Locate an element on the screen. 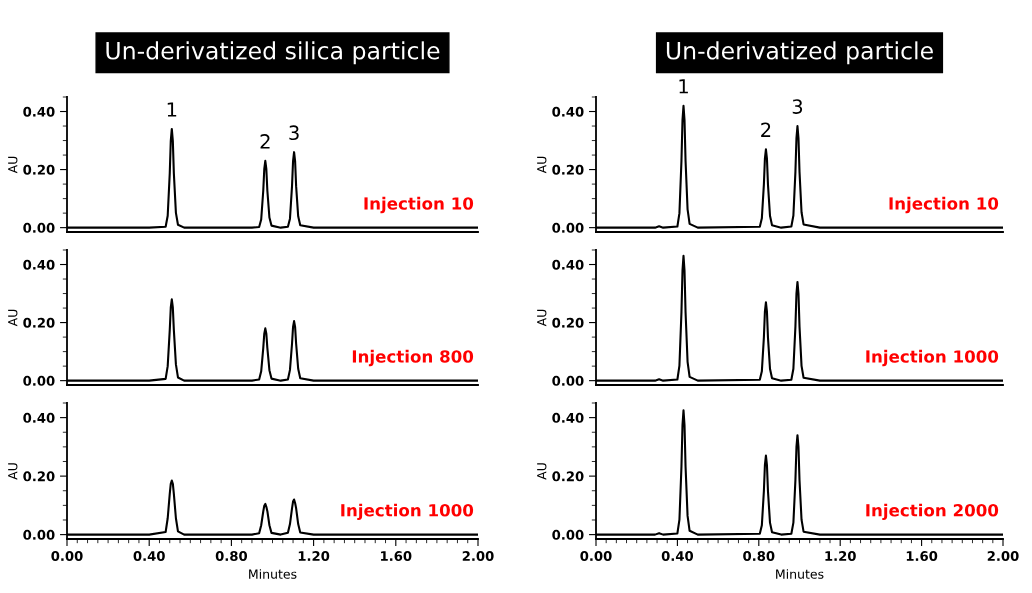 The height and width of the screenshot is (593, 1032). chart-title: Un-derivatized particle is located at coordinates (799, 53).